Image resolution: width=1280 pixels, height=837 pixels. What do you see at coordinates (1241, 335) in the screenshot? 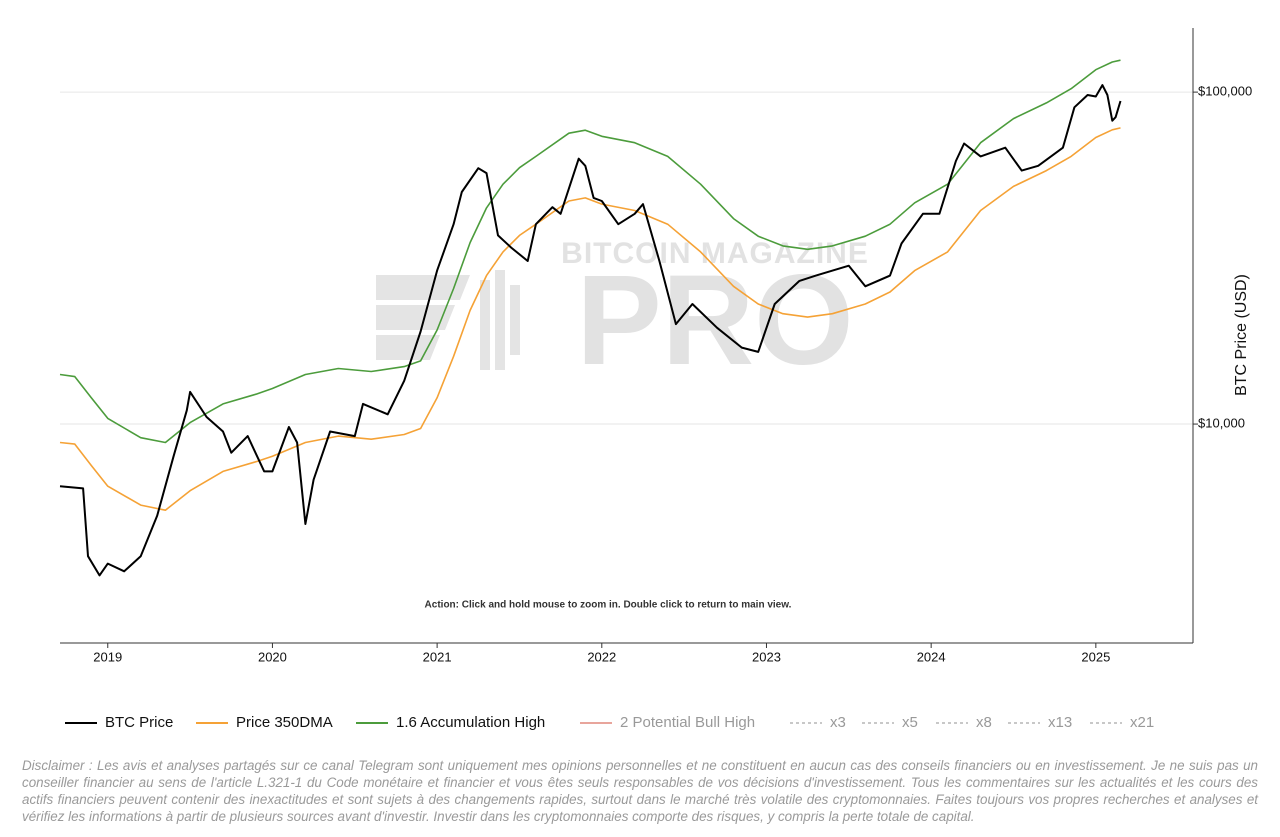
I see `y-axis-title: BTC Price (USD)` at bounding box center [1241, 335].